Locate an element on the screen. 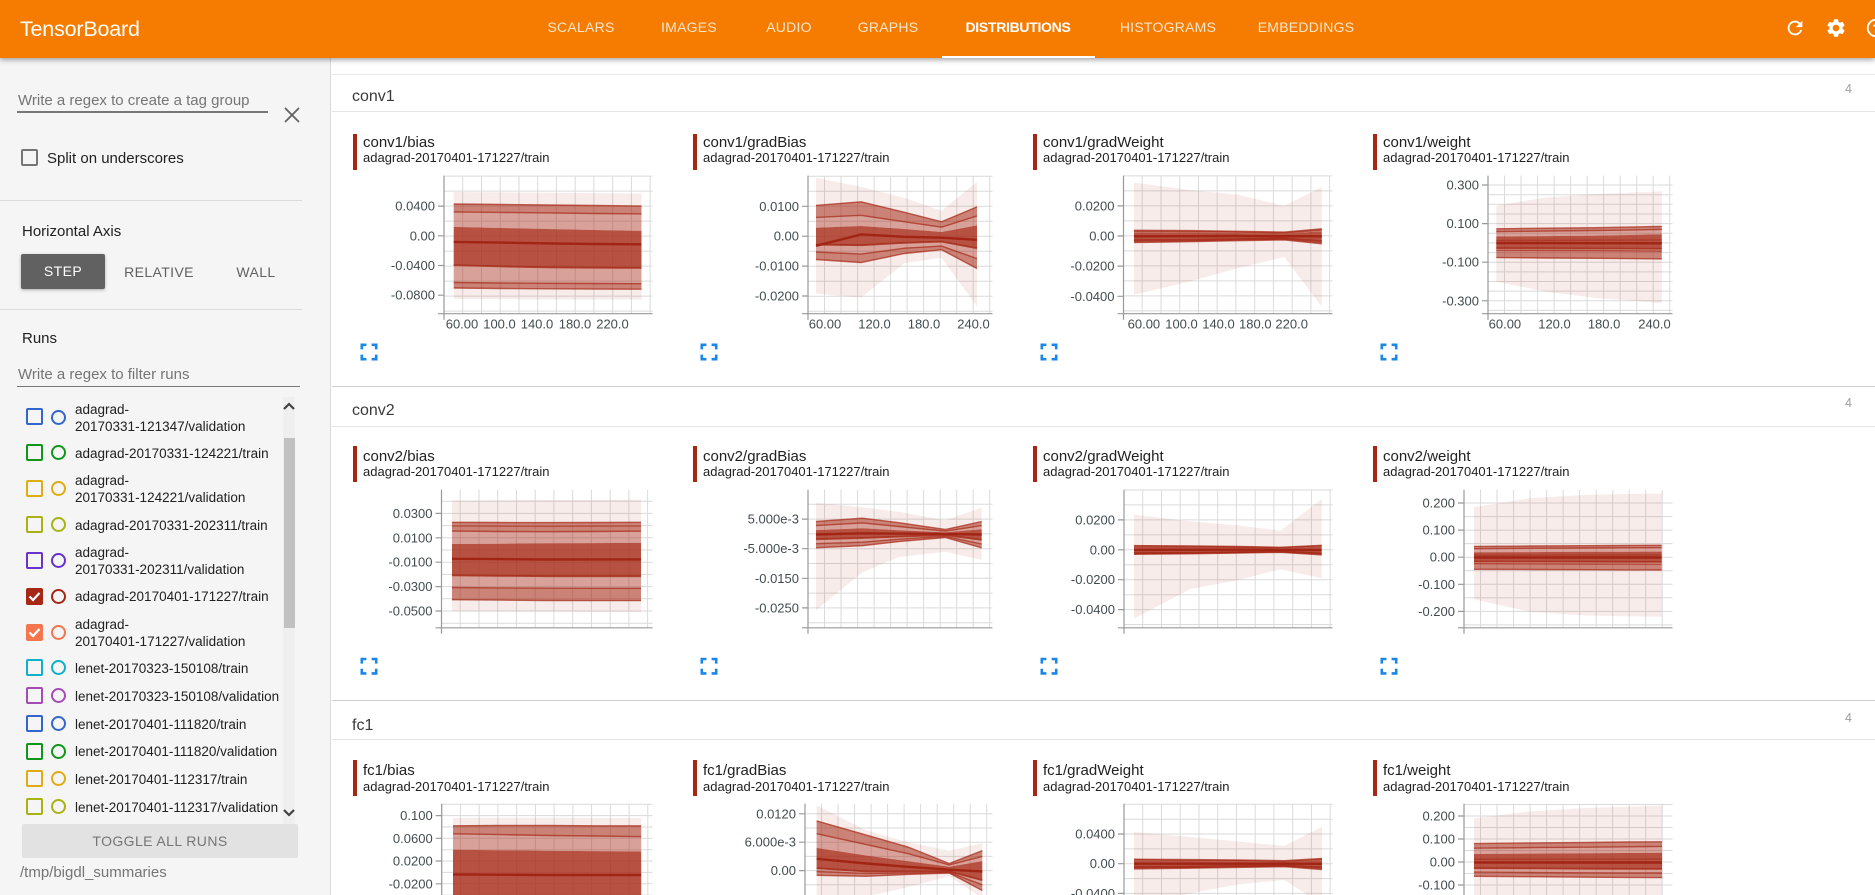 The image size is (1875, 895). svg-text: 0.0600 is located at coordinates (413, 838).